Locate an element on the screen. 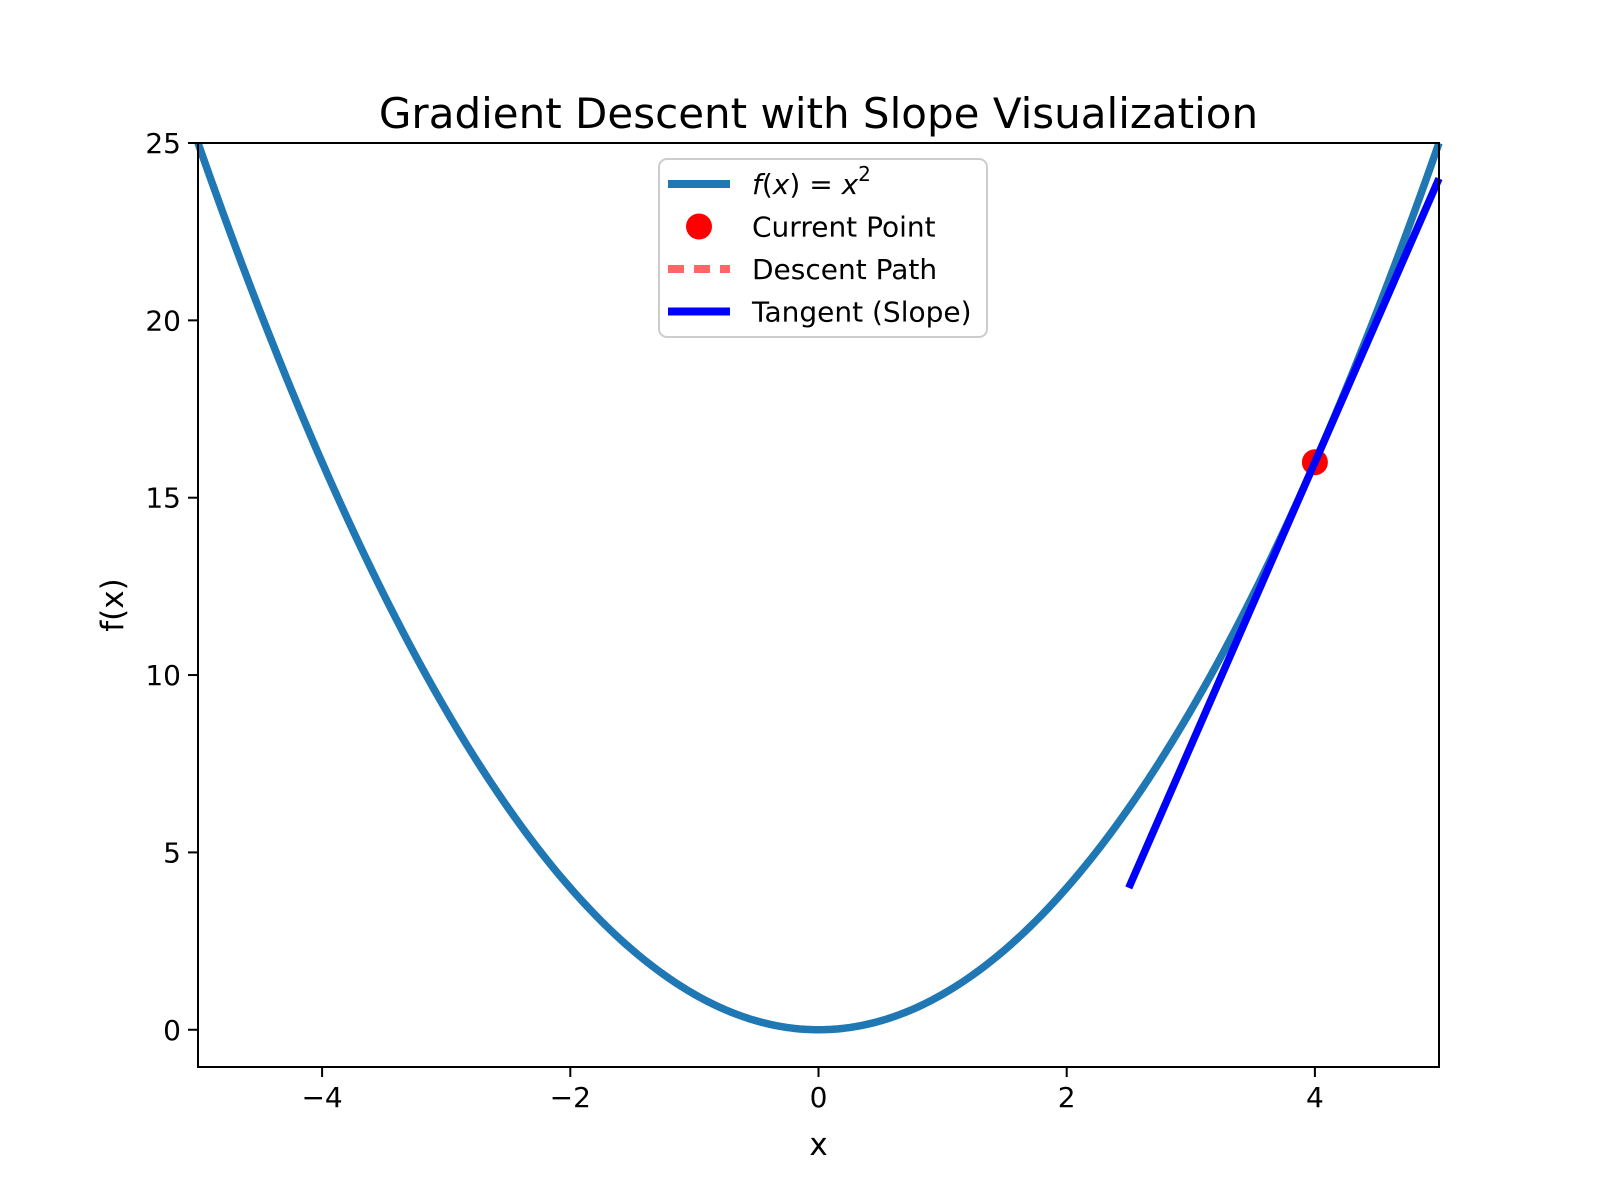 Image resolution: width=1600 pixels, height=1204 pixels. tangent-line is located at coordinates (1284, 533).